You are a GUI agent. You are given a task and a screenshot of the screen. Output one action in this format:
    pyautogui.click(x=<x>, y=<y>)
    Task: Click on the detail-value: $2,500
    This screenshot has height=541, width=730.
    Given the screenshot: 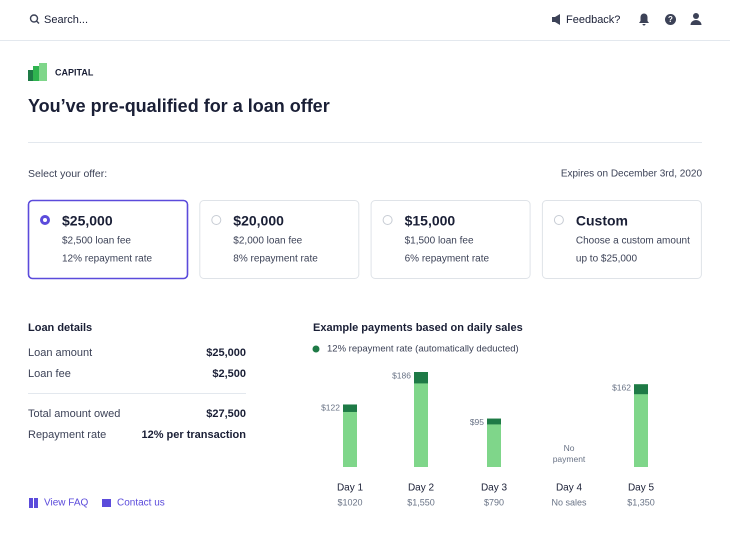 What is the action you would take?
    pyautogui.click(x=229, y=374)
    